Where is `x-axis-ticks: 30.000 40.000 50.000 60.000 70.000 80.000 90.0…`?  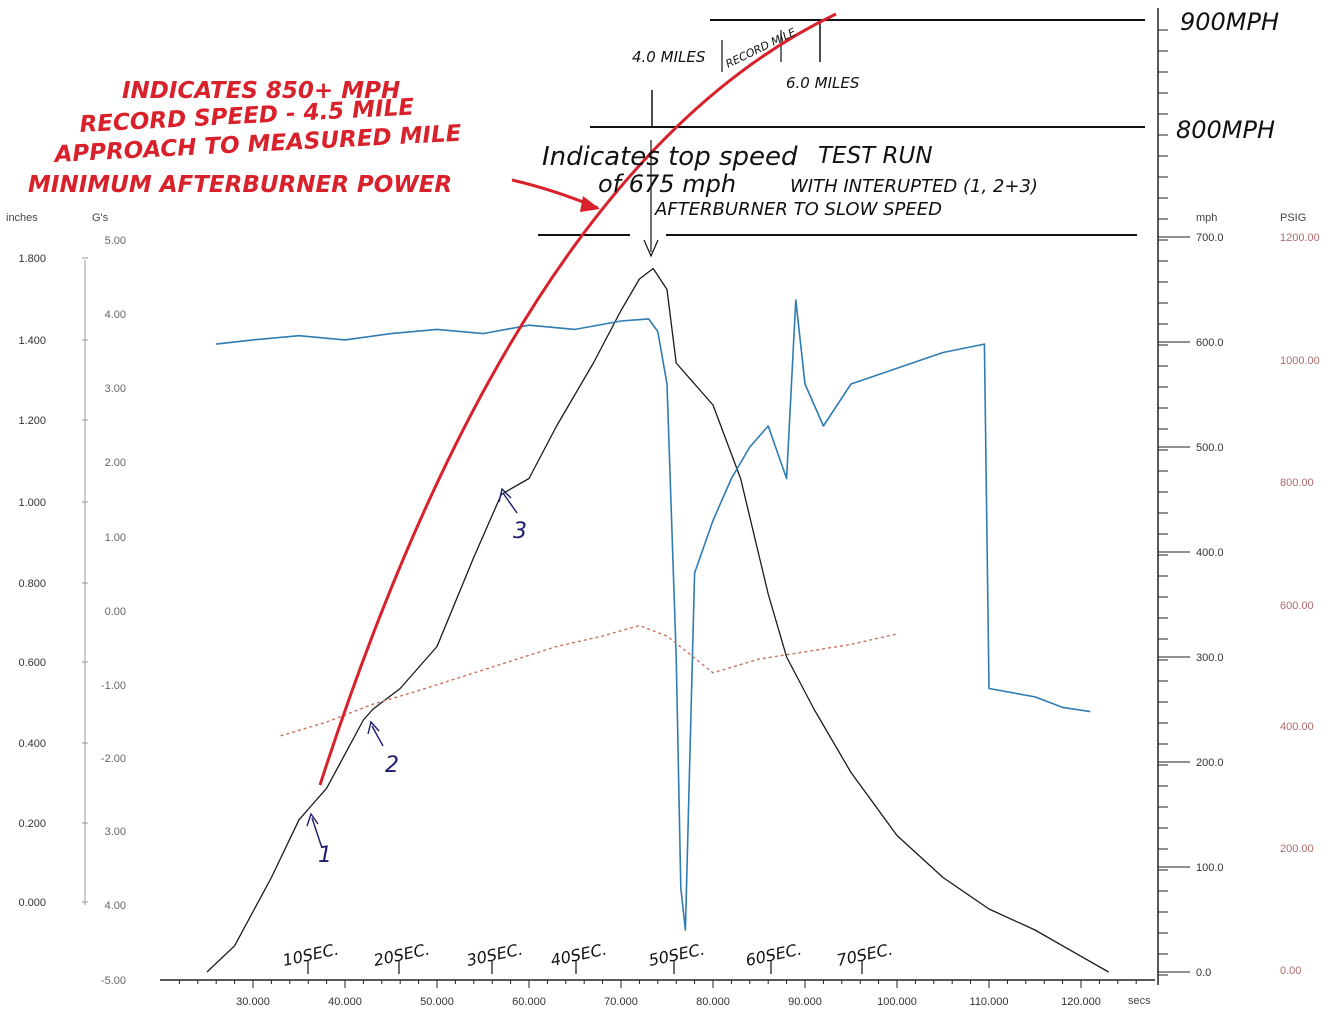
x-axis-ticks: 30.000 40.000 50.000 60.000 70.000 80.000 90.0… is located at coordinates (657, 994).